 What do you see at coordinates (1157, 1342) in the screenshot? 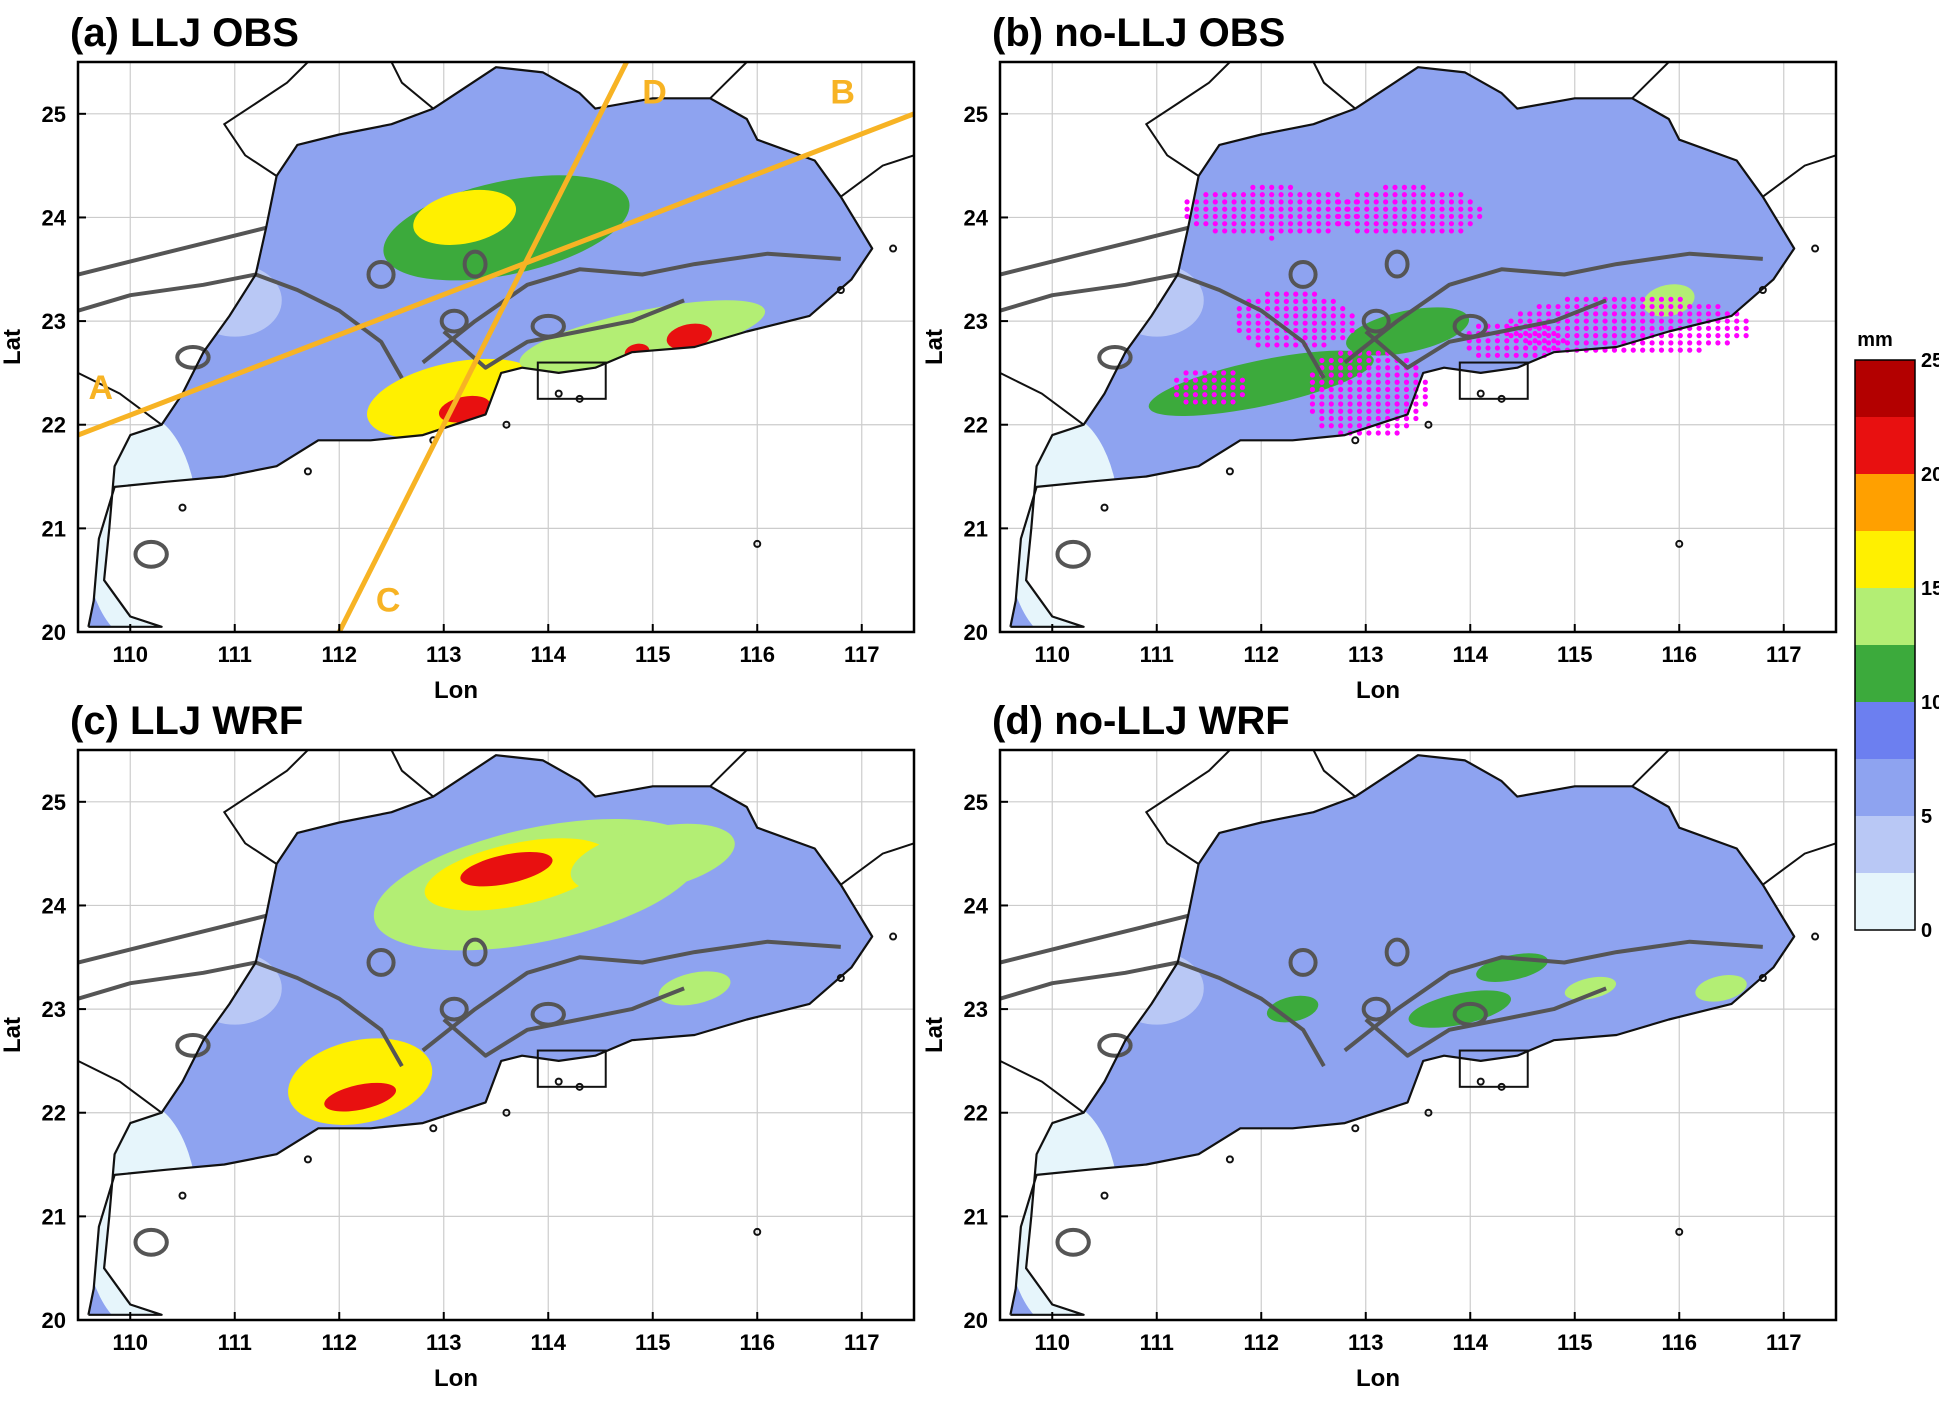
I see `lon-tick-label: 111` at bounding box center [1157, 1342].